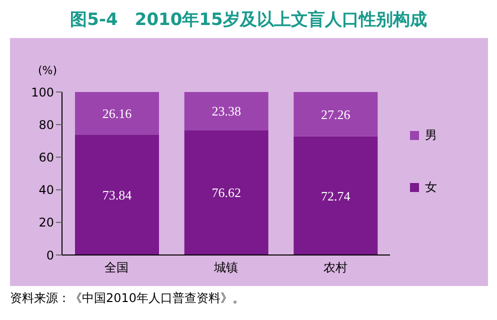 The height and width of the screenshot is (320, 497). I want to click on text: 资料来源：《中国2010年人口普查资料》。, so click(127, 298).